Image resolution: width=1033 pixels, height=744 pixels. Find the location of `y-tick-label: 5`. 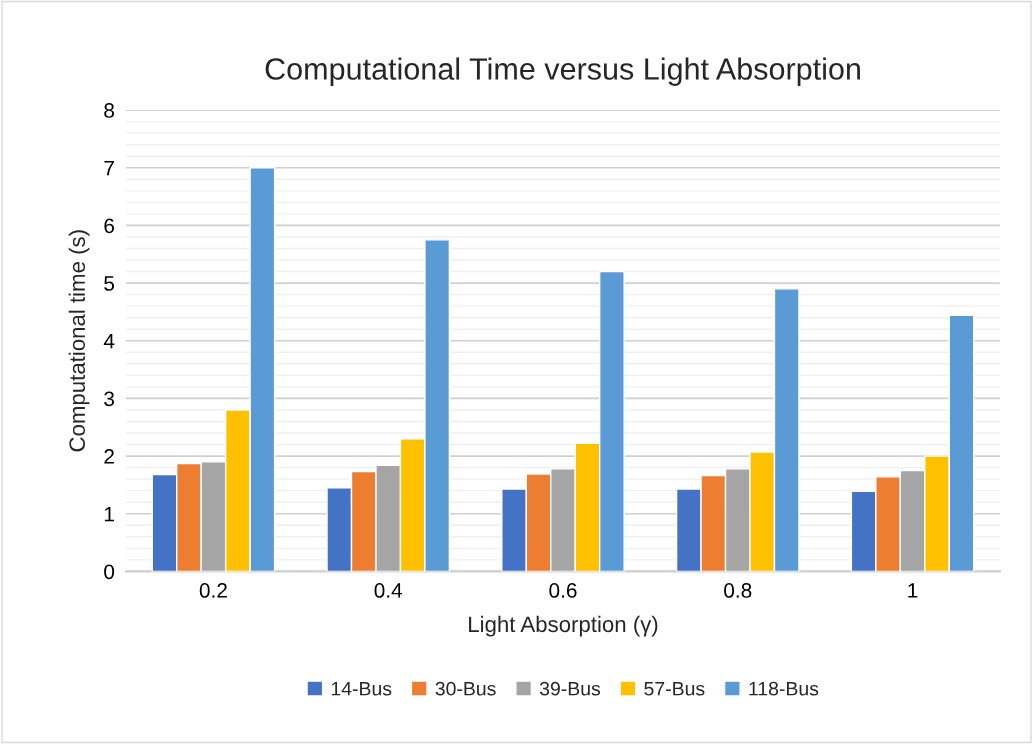

y-tick-label: 5 is located at coordinates (109, 283).